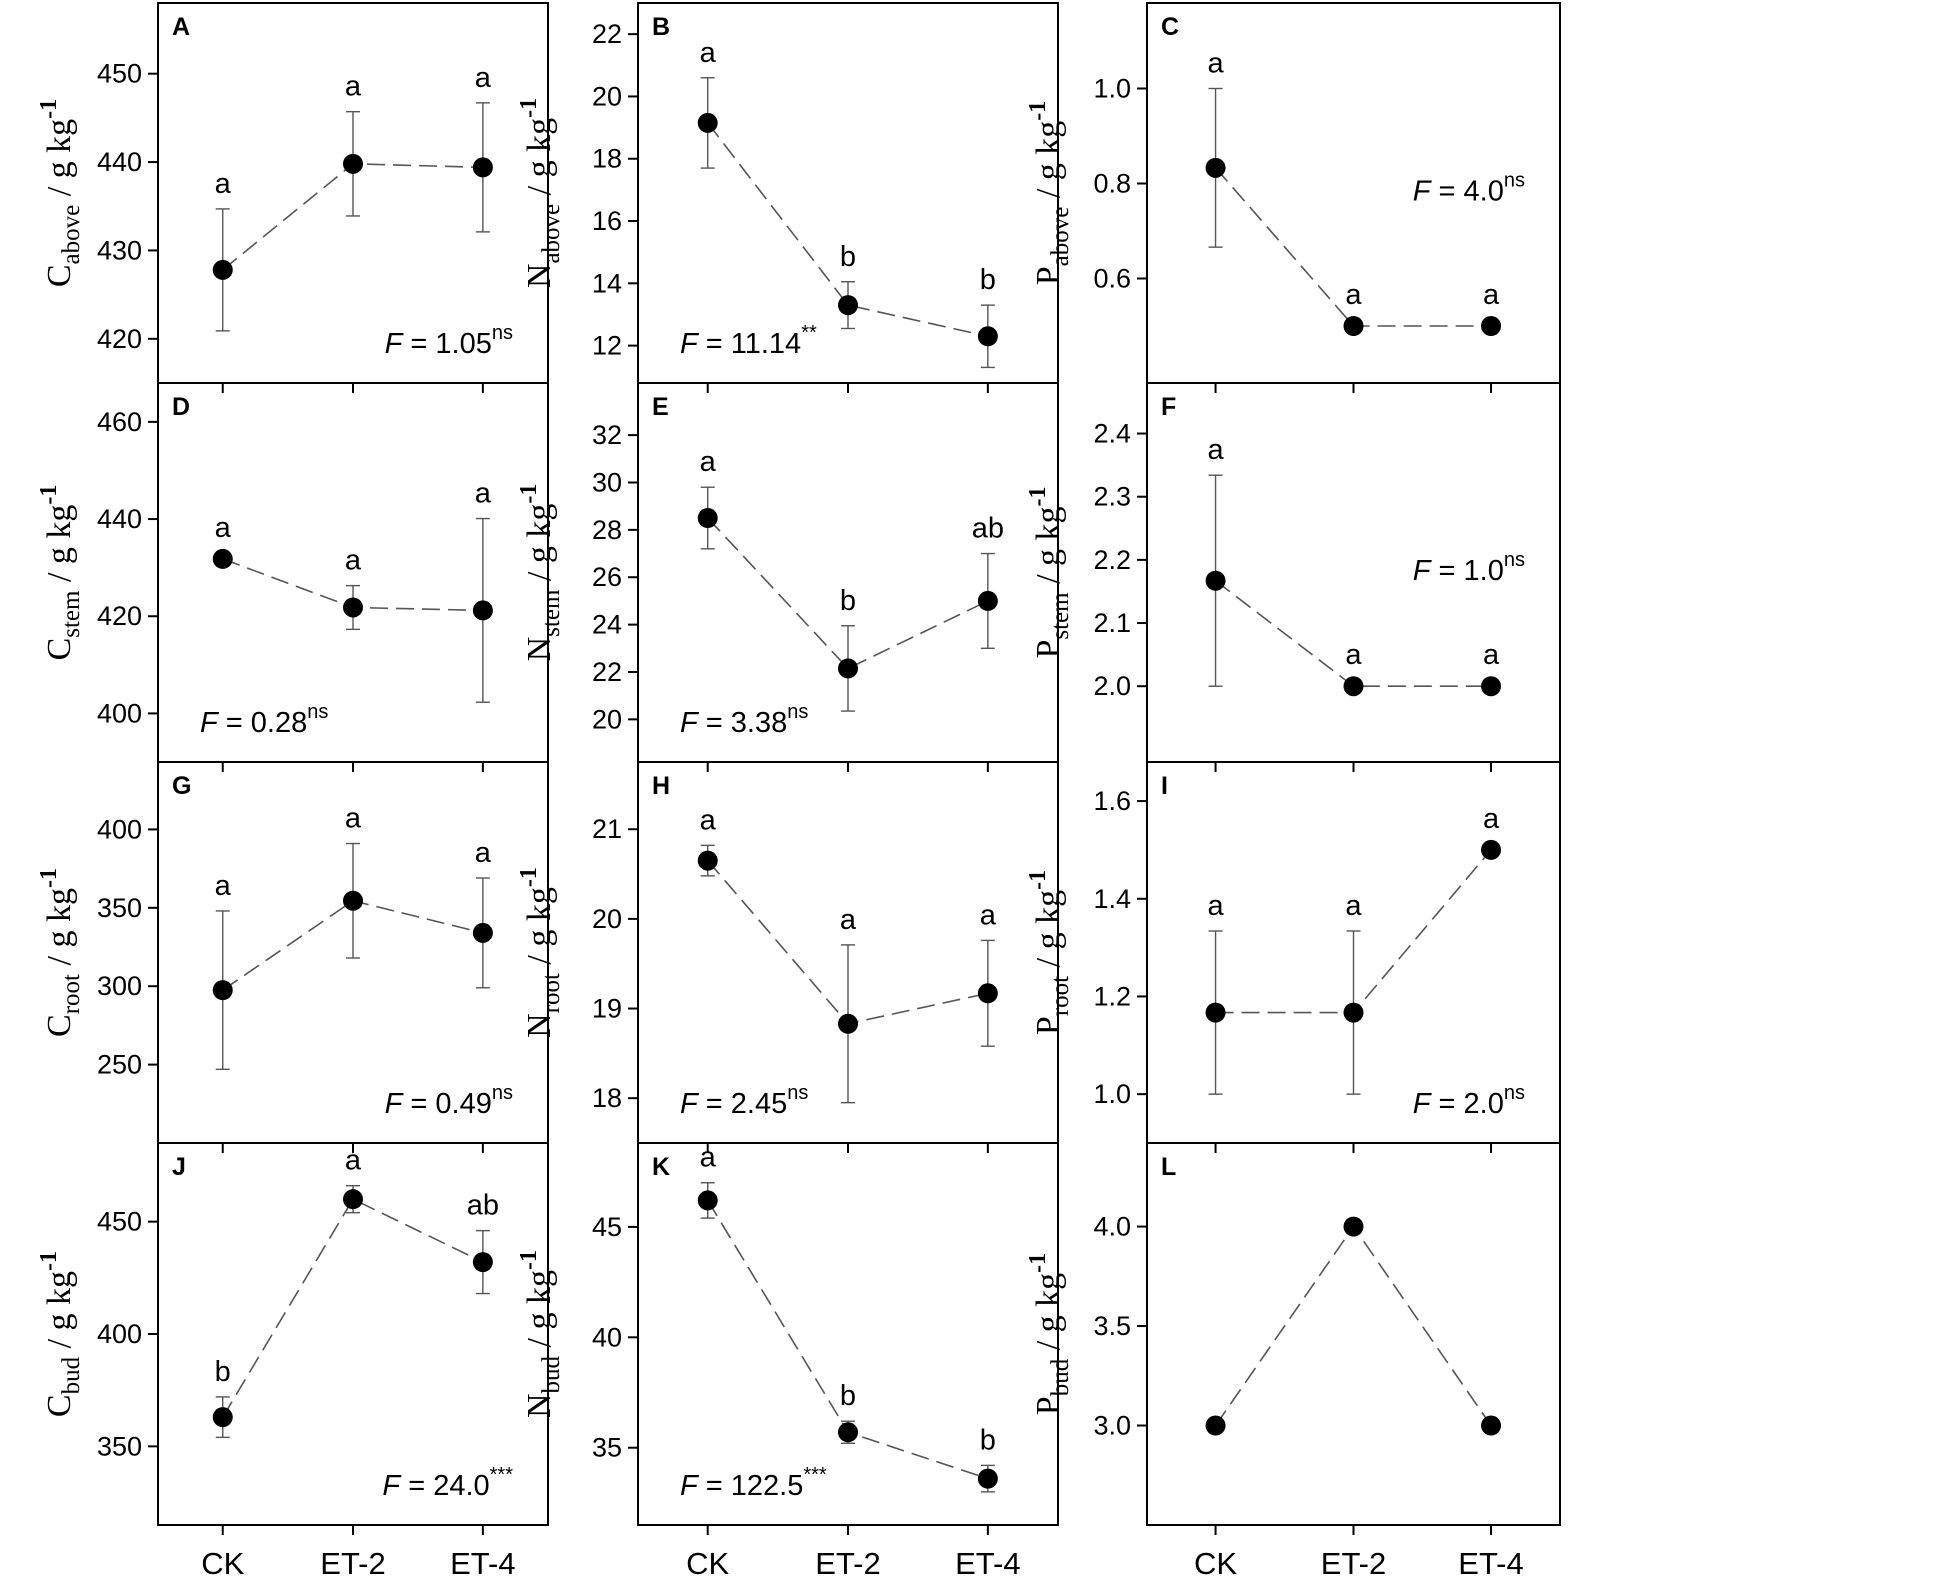 The width and height of the screenshot is (1949, 1589). Describe the element at coordinates (1112, 996) in the screenshot. I see `y-tick-label: 1.2` at that location.